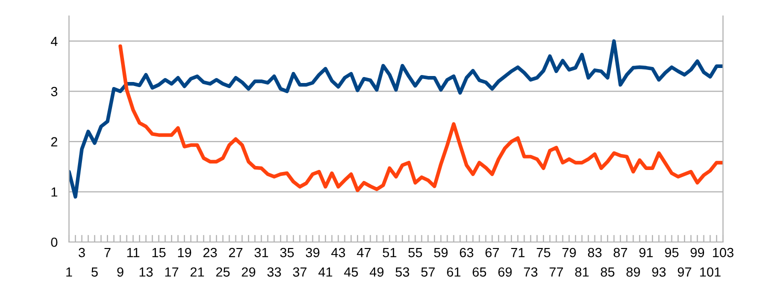 Image resolution: width=768 pixels, height=307 pixels. I want to click on x-tick-label: 63, so click(467, 253).